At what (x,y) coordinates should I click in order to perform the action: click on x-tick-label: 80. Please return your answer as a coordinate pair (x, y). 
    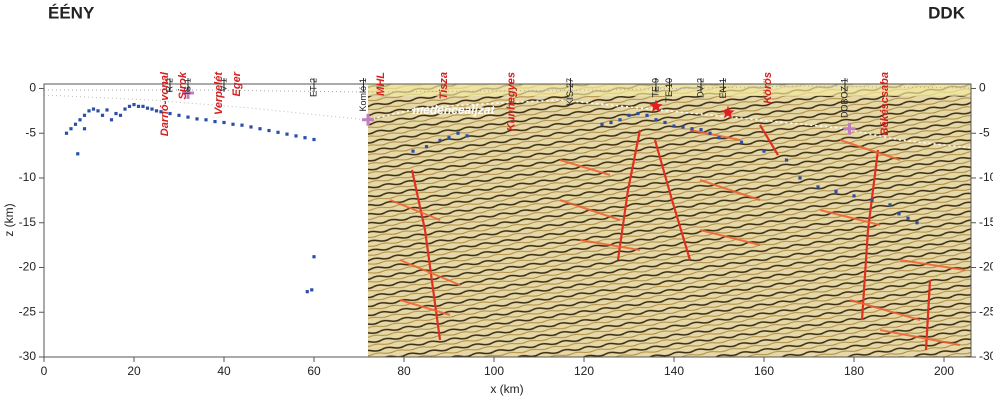
    Looking at the image, I should click on (404, 371).